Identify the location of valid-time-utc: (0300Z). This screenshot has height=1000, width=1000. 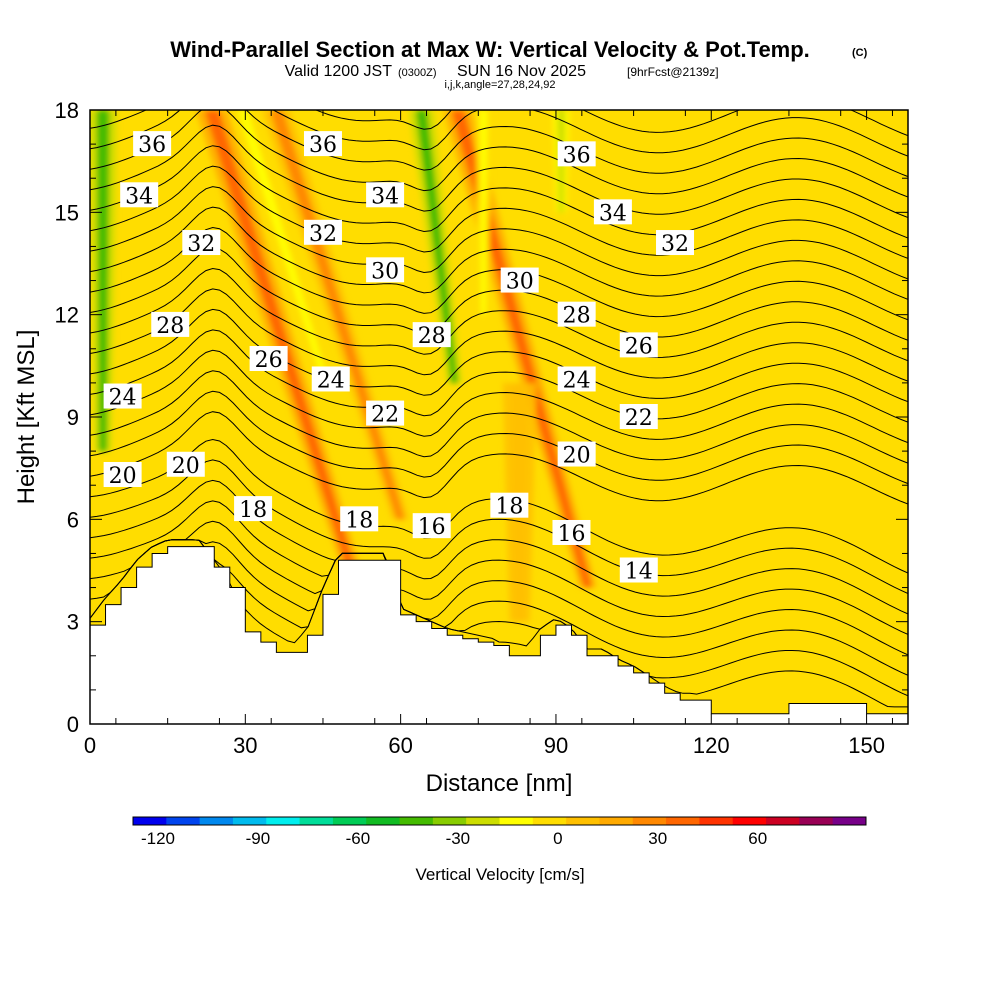
(417, 73).